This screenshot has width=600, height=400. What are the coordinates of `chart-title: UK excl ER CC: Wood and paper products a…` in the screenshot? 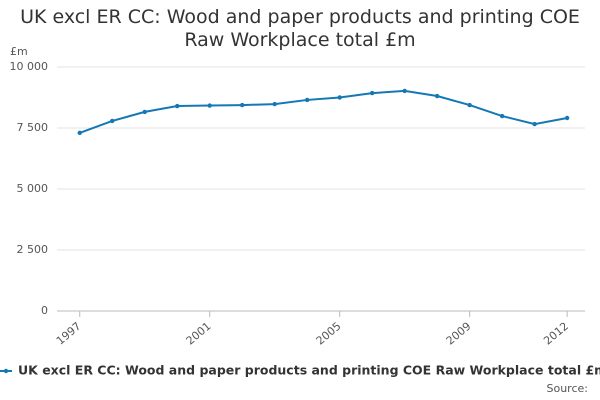 It's located at (300, 28).